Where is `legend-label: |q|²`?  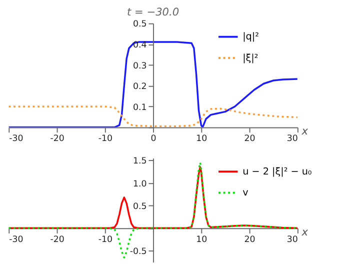
legend-label: |q|² is located at coordinates (251, 37).